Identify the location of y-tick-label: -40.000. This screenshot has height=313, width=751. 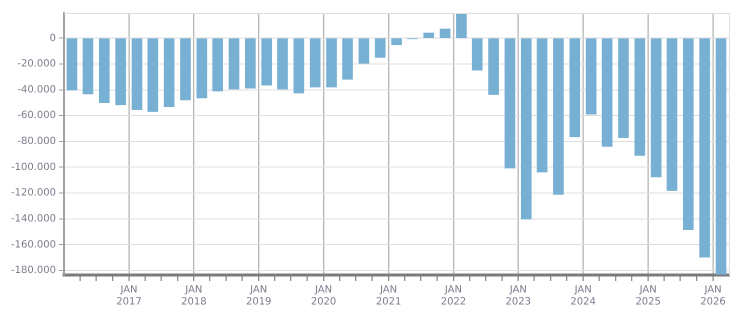
(36, 90).